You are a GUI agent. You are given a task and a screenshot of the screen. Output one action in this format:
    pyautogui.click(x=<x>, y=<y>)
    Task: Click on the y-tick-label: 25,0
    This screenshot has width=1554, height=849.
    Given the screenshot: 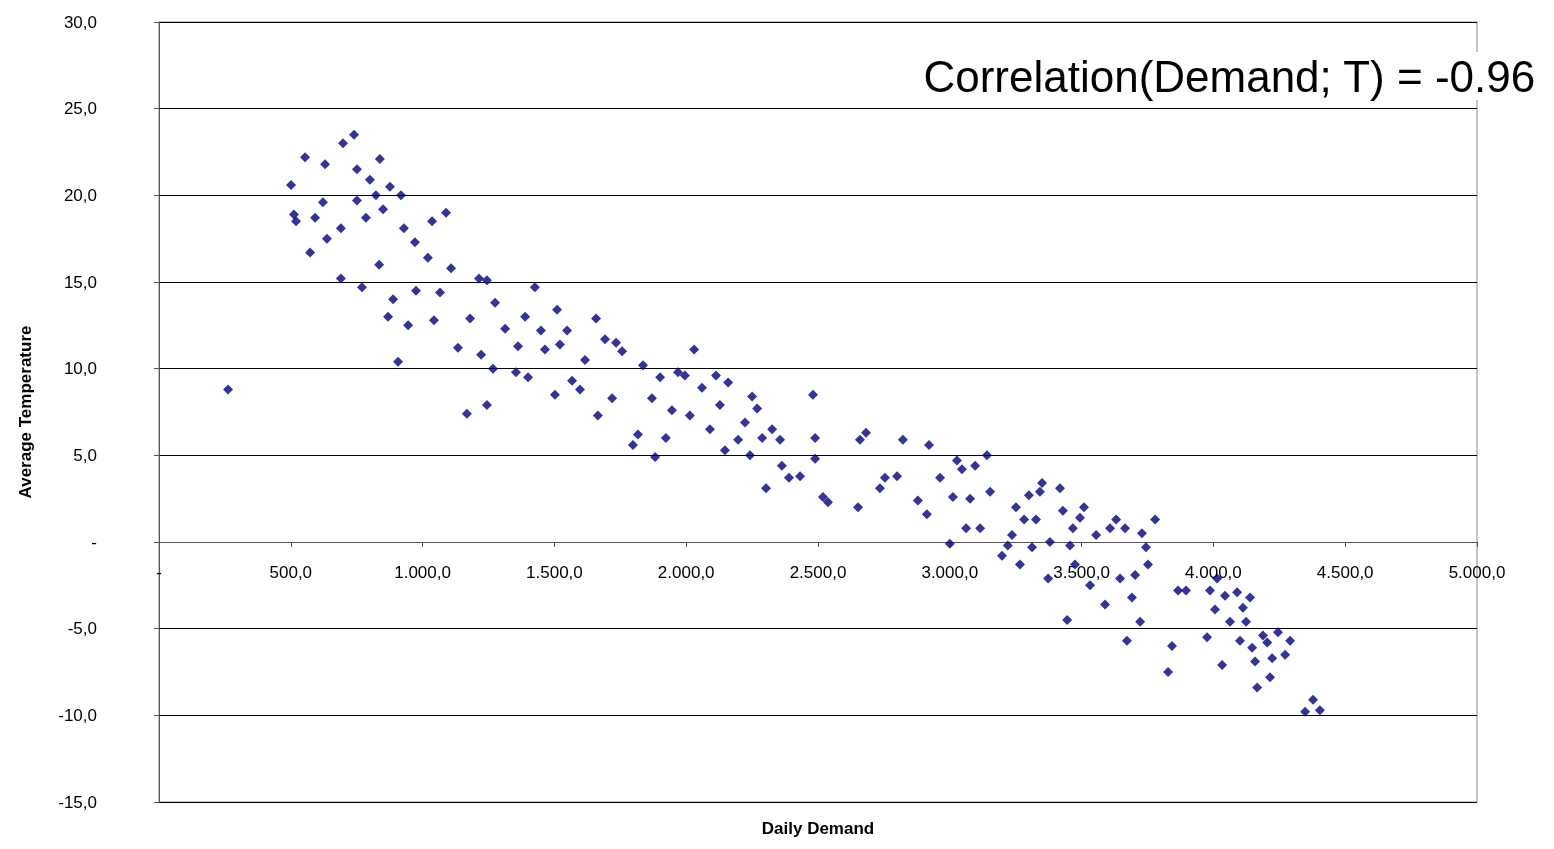 What is the action you would take?
    pyautogui.click(x=80, y=109)
    